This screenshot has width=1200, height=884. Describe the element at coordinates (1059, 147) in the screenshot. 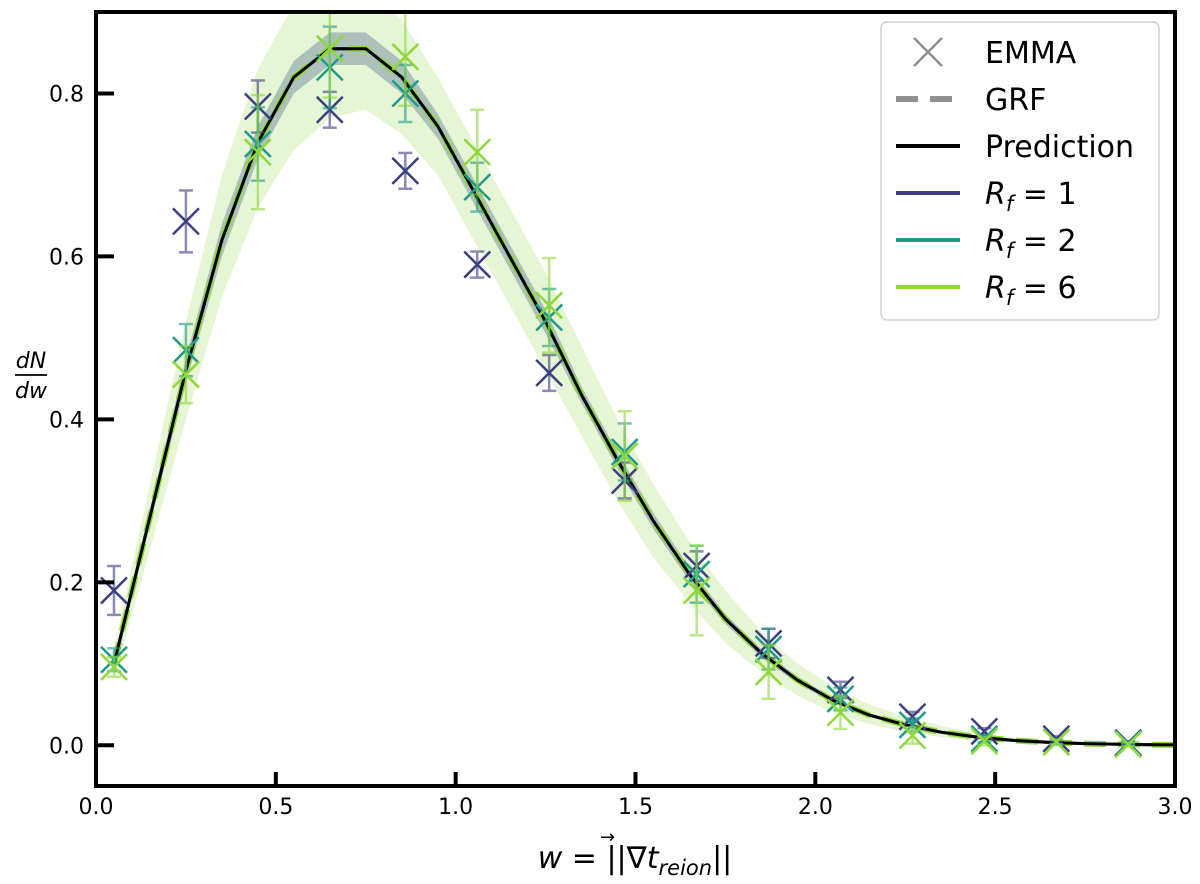

I see `legend-label: Prediction` at that location.